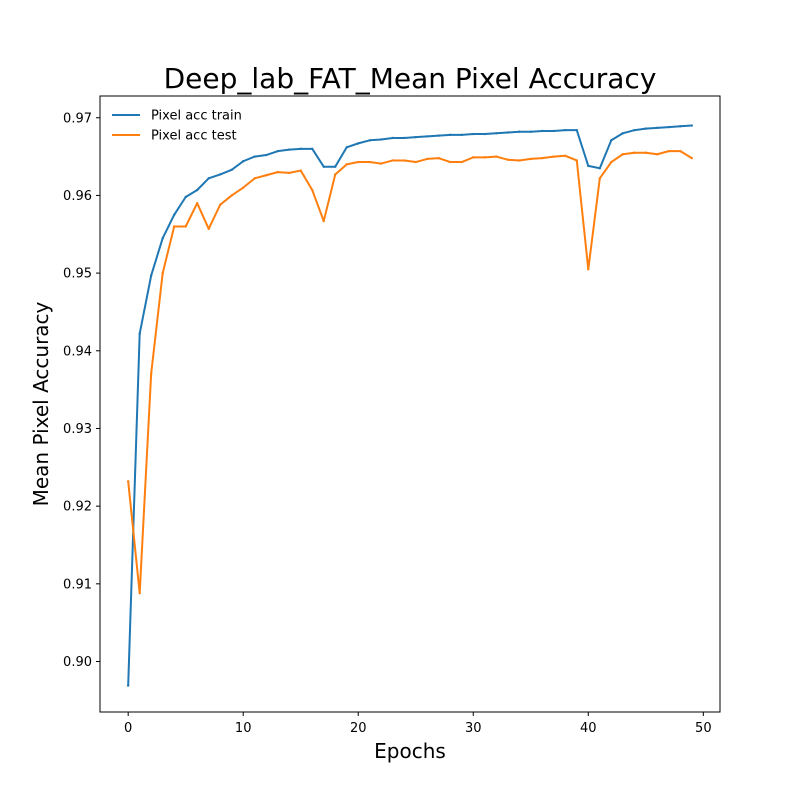  I want to click on y-tick-label: 0.92, so click(77, 507).